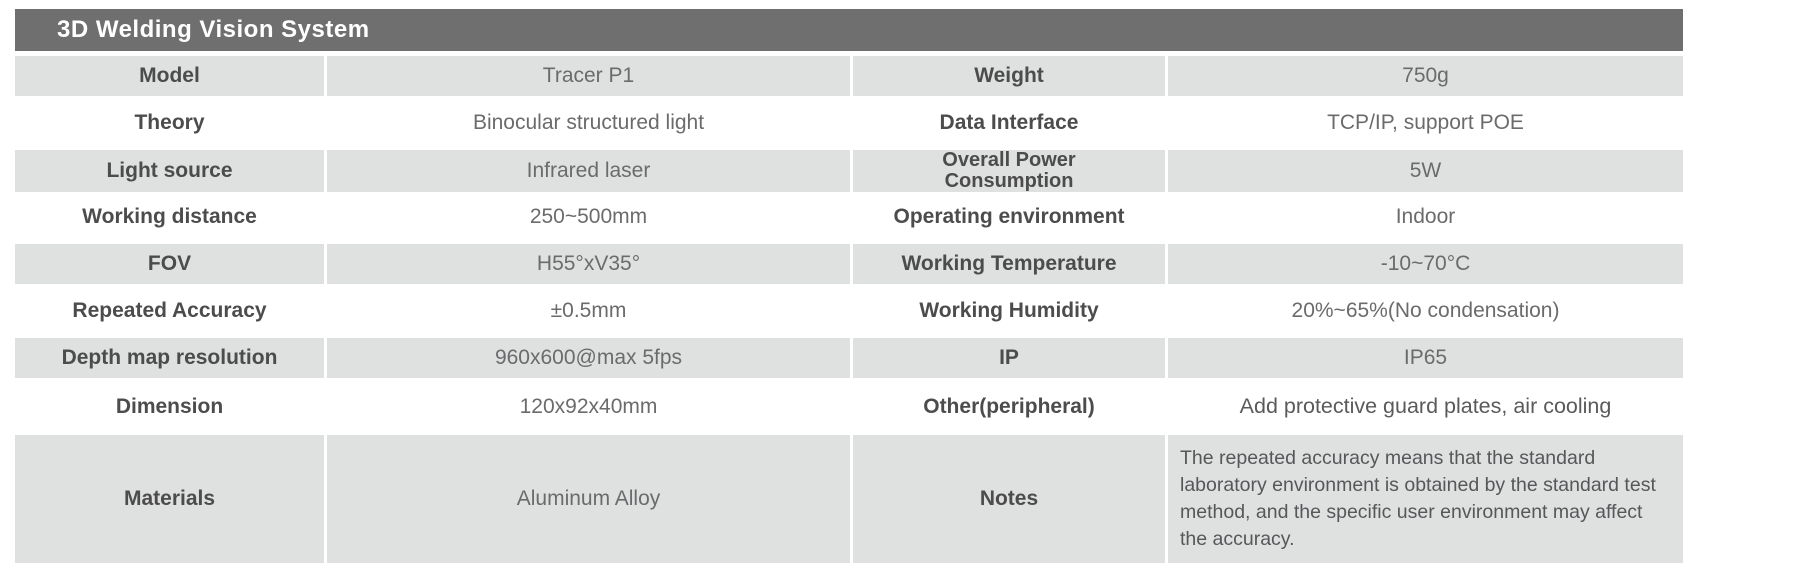 This screenshot has width=1814, height=584. I want to click on spec-label: FOV, so click(169, 263).